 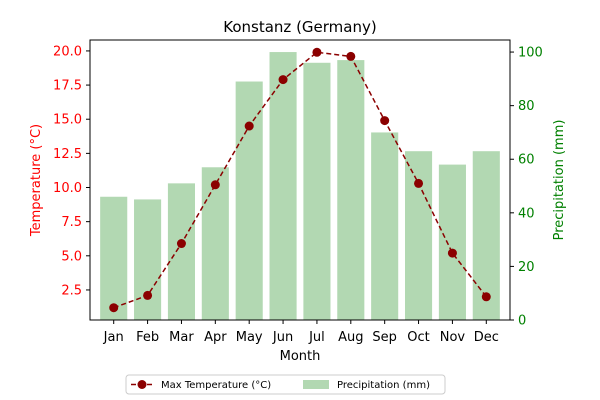 What do you see at coordinates (316, 337) in the screenshot?
I see `x-tick-label: Jul` at bounding box center [316, 337].